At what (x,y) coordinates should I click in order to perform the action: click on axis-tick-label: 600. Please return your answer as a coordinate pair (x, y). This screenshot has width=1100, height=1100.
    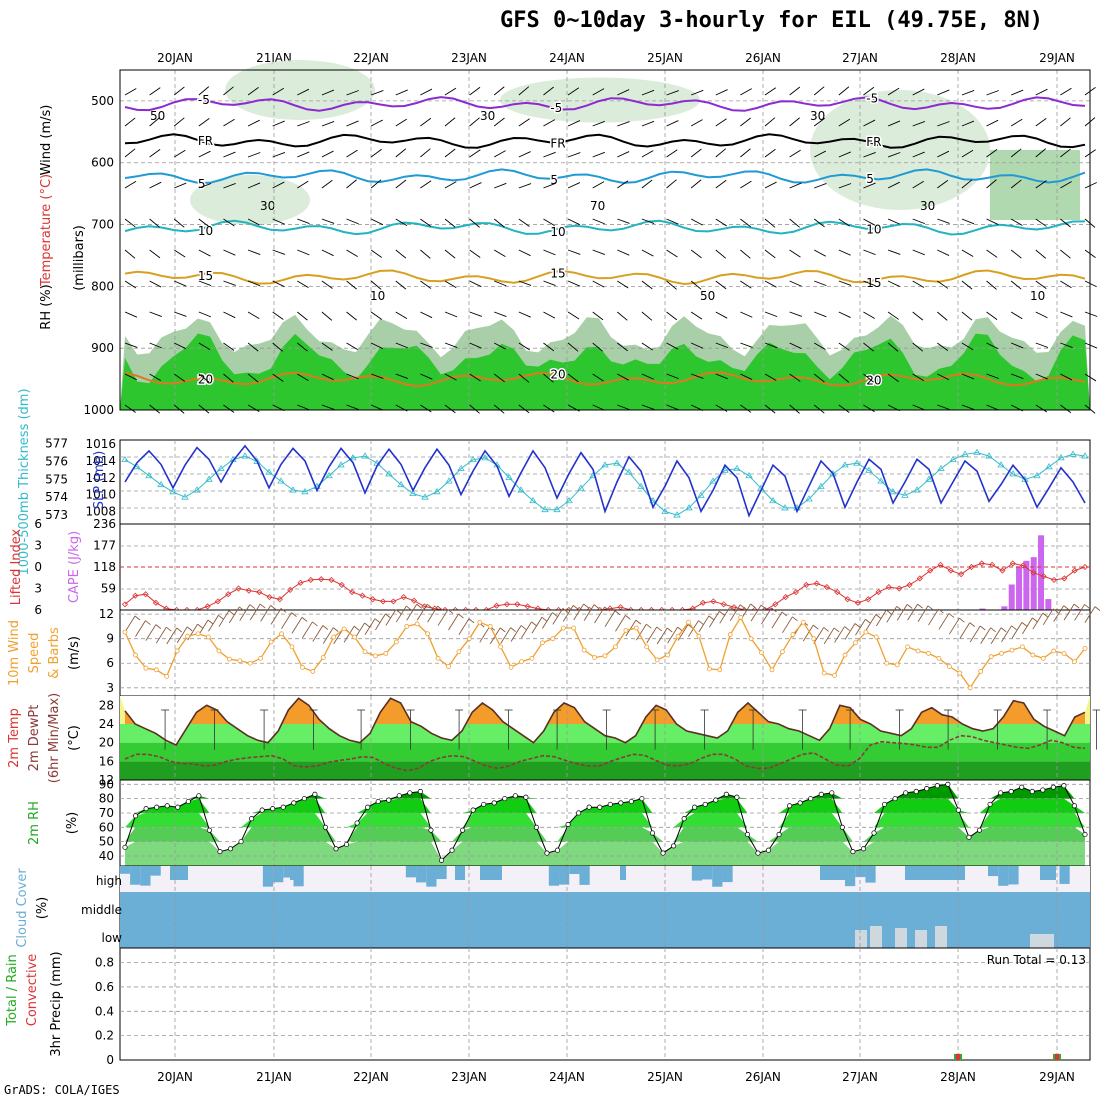
    Looking at the image, I should click on (102, 163).